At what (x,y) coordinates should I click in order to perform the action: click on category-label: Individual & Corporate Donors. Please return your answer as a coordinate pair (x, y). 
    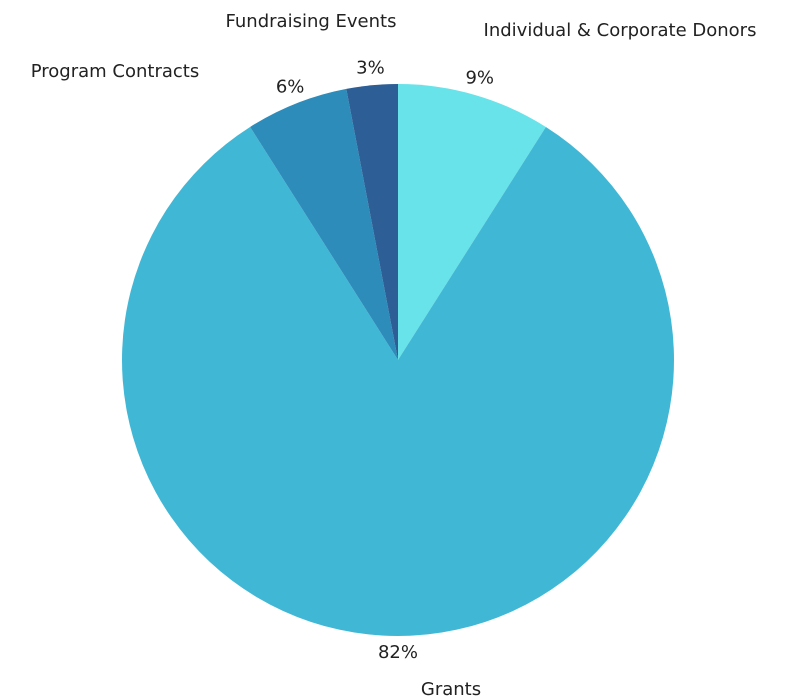
    Looking at the image, I should click on (620, 30).